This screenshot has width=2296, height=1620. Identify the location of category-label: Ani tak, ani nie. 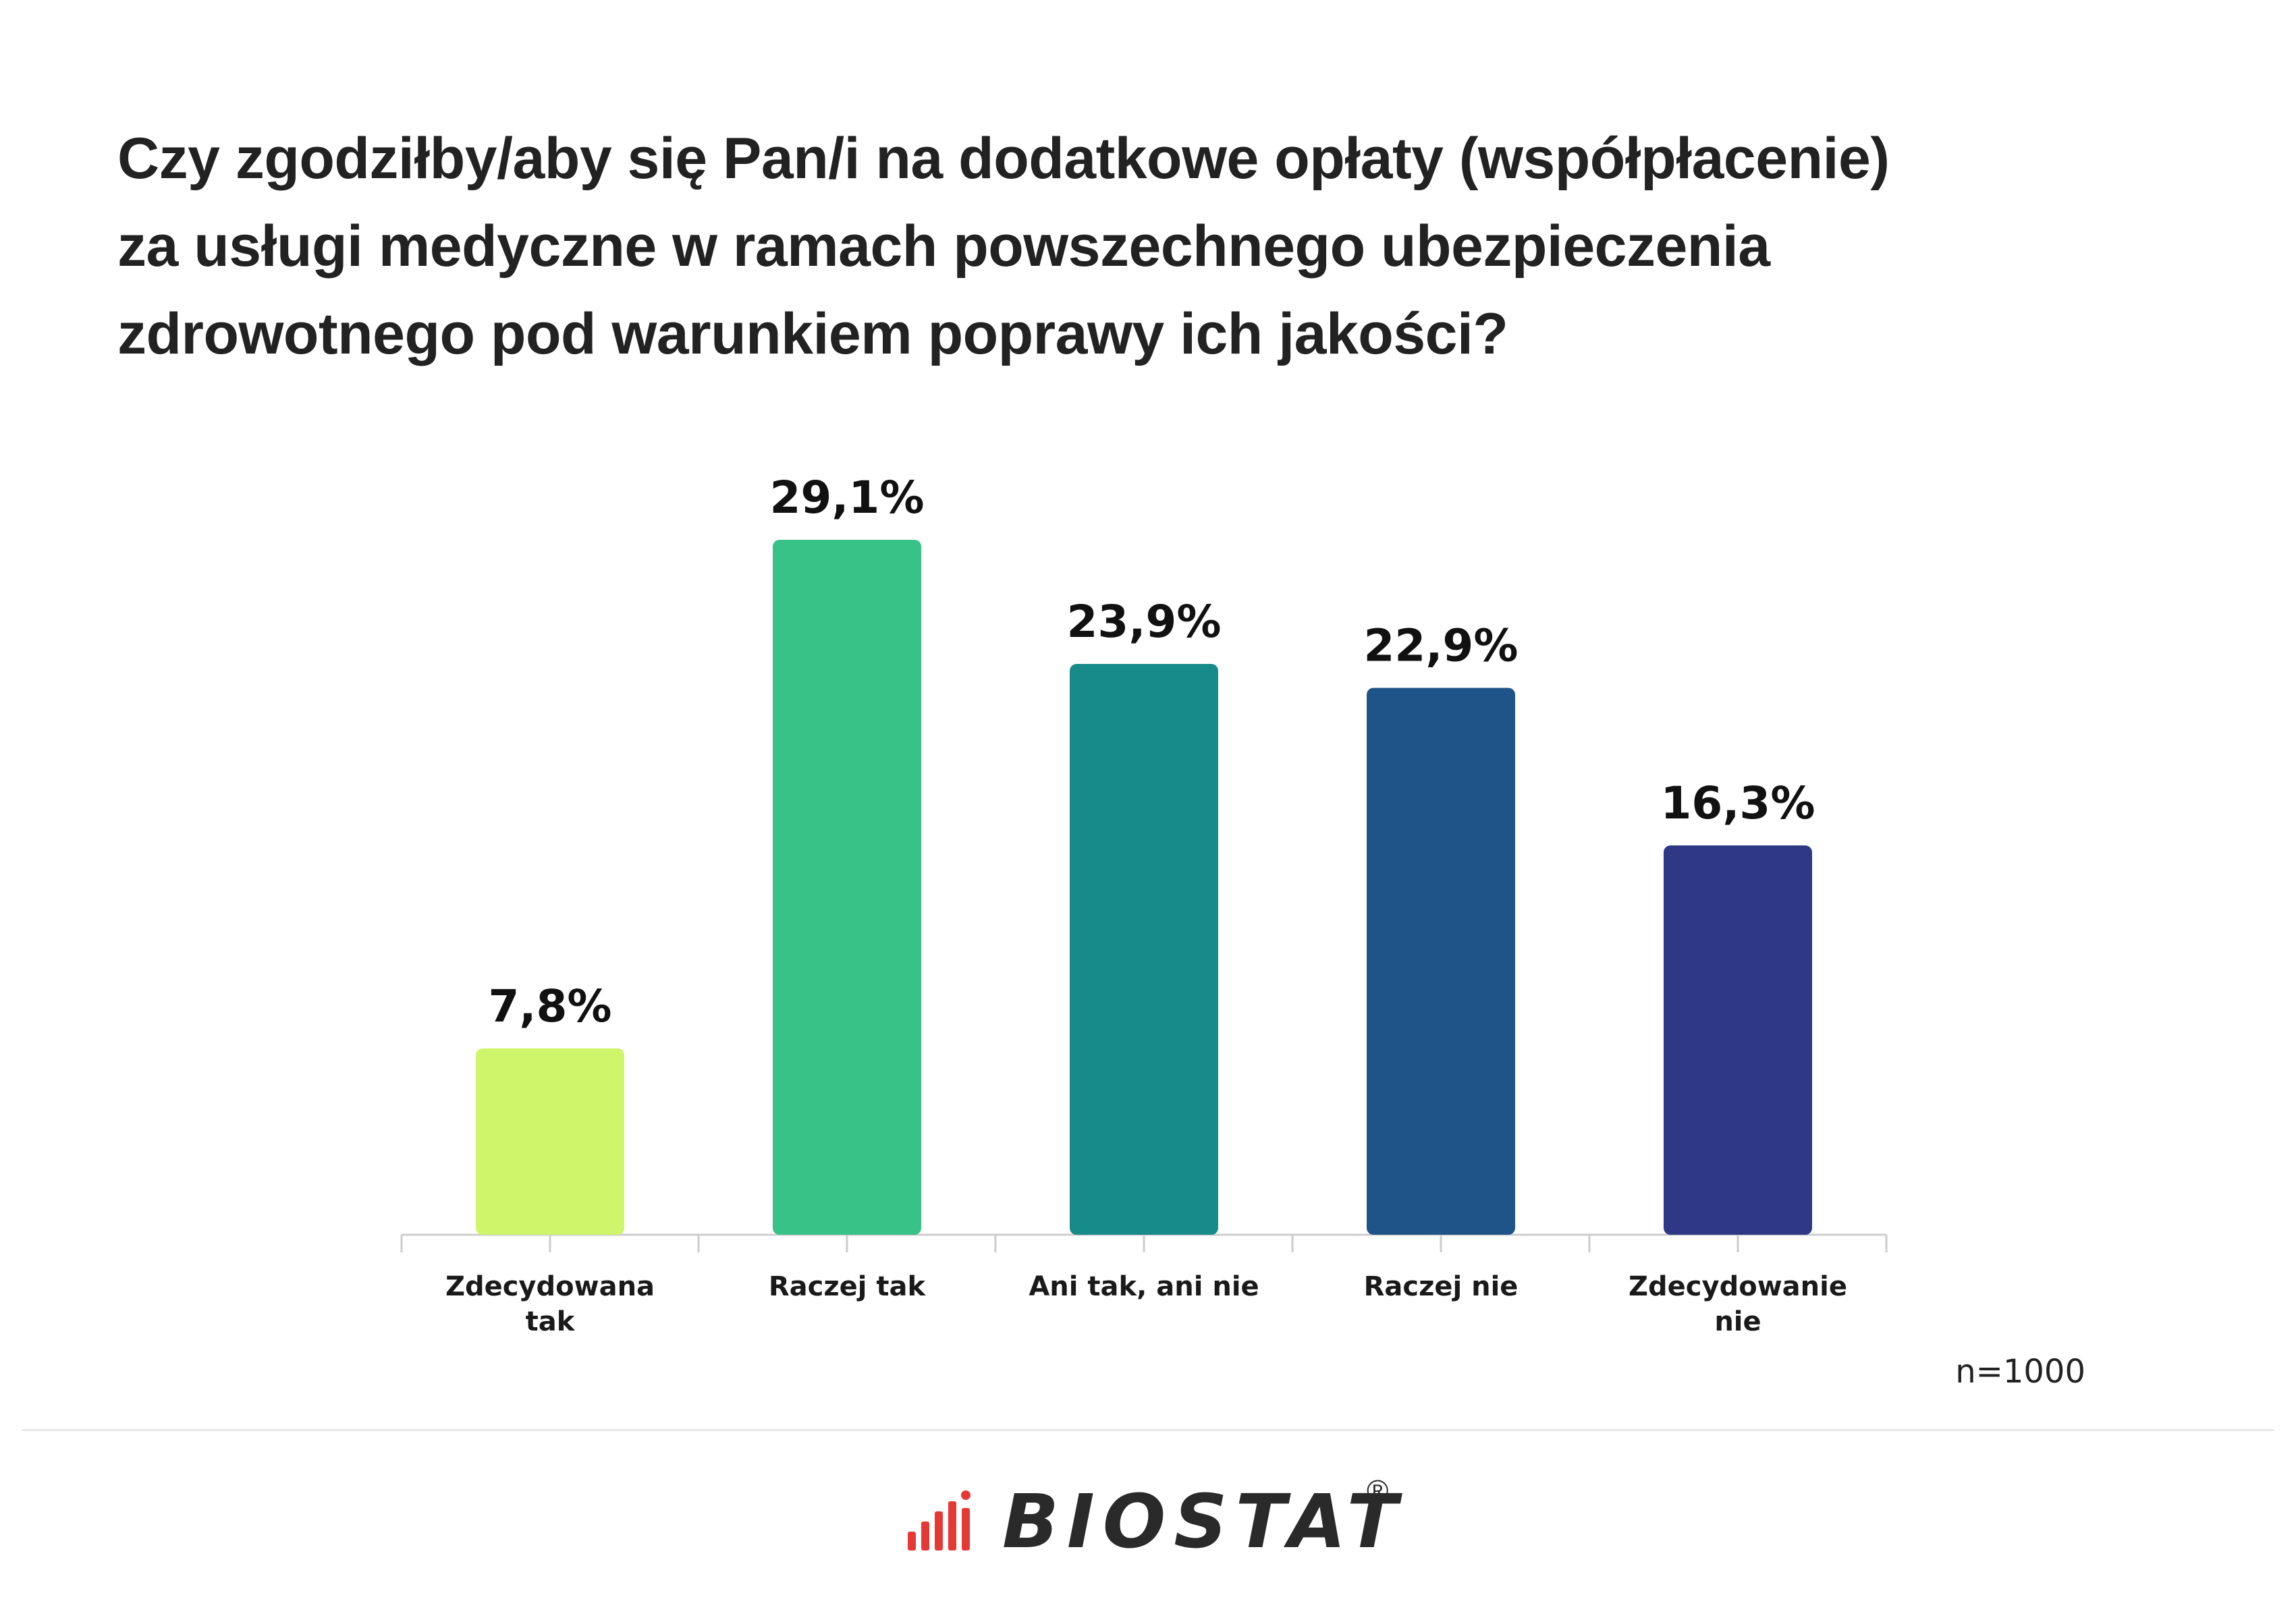
(1144, 1286).